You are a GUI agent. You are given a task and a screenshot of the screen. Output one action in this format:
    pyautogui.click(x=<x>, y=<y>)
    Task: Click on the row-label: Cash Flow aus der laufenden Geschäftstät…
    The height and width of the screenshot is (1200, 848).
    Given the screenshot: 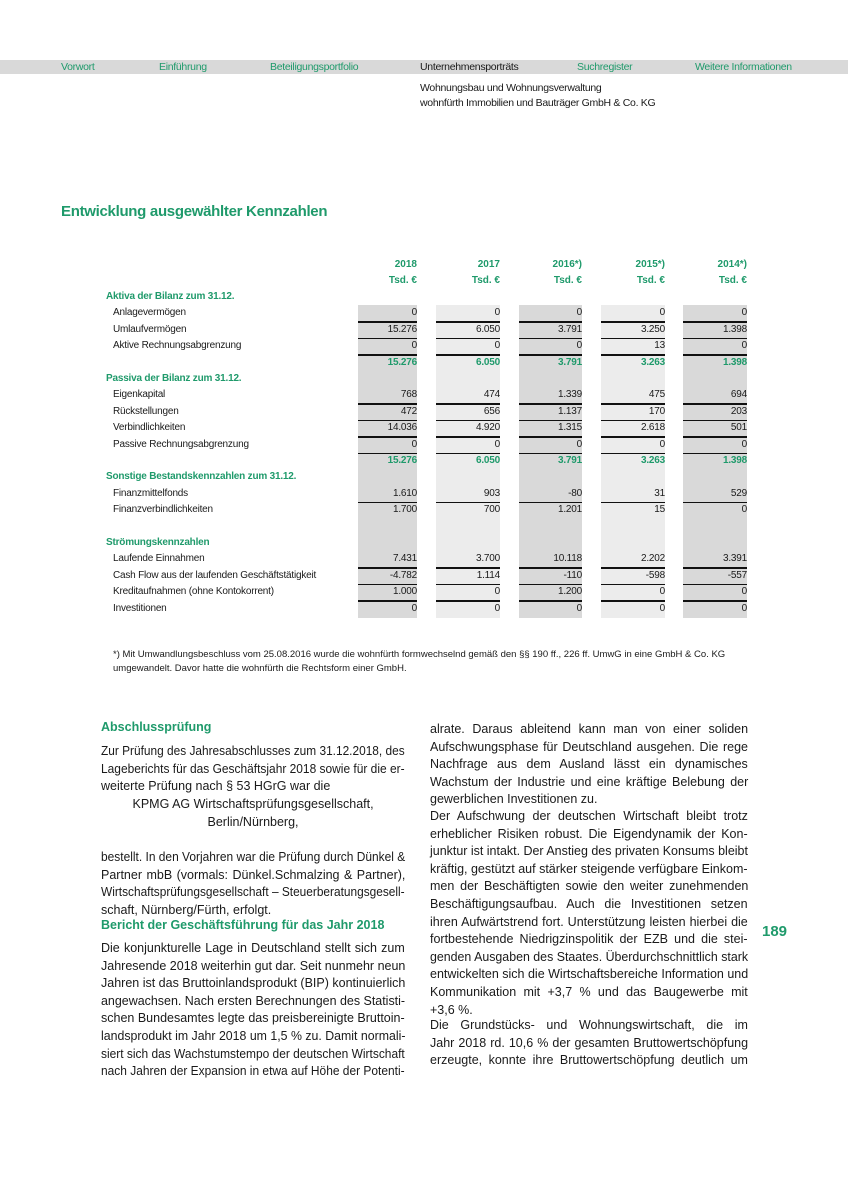 What is the action you would take?
    pyautogui.click(x=215, y=575)
    